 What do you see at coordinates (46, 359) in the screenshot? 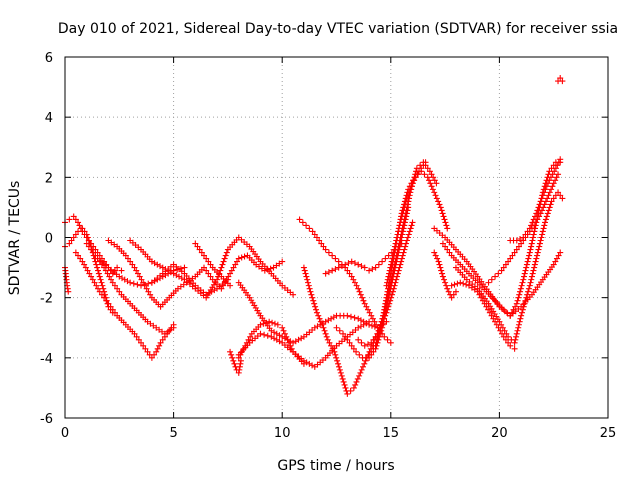
I see `y-tick-label: -4` at bounding box center [46, 359].